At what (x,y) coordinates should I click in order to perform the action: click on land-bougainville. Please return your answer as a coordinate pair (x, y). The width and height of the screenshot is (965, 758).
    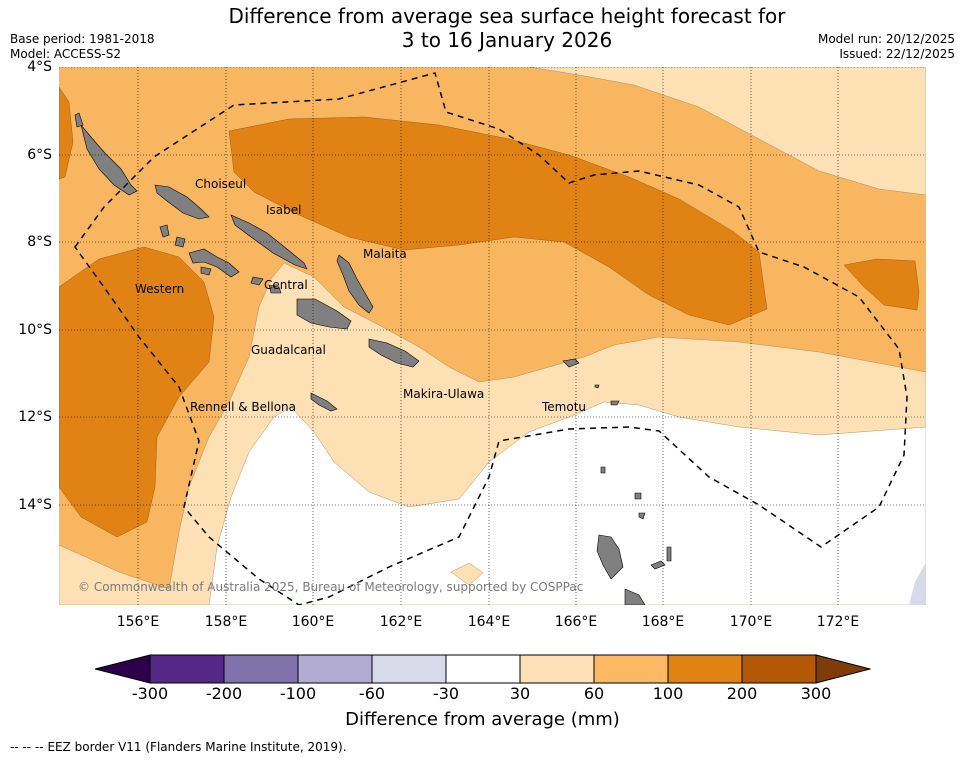
    Looking at the image, I should click on (109, 160).